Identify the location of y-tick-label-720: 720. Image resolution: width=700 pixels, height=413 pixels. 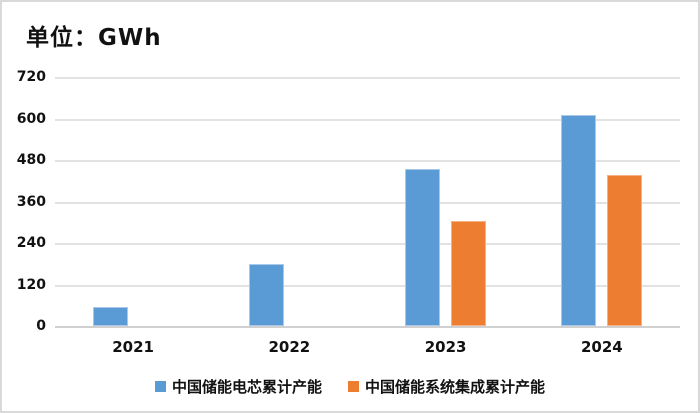
(31, 77).